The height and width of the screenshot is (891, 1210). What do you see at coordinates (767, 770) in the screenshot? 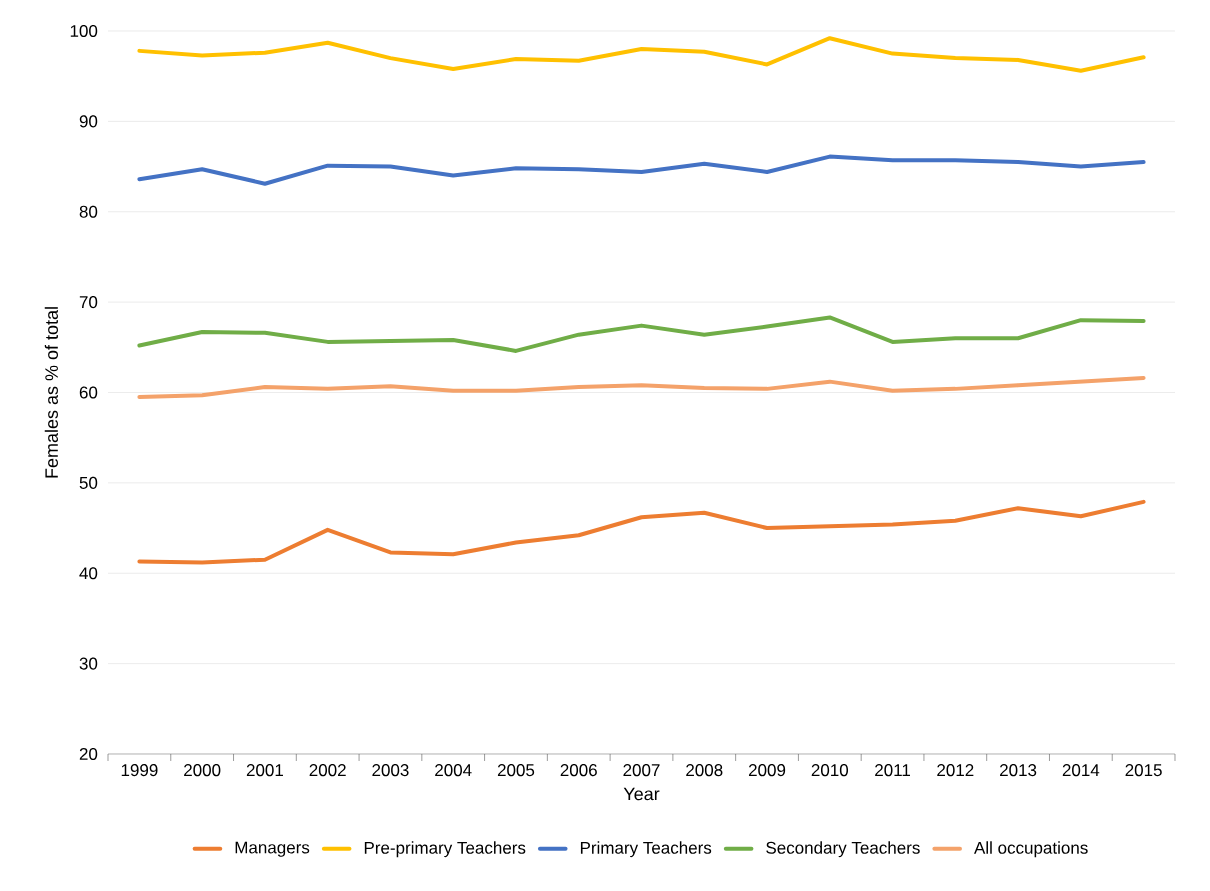
I see `x-tick-label: 2009` at bounding box center [767, 770].